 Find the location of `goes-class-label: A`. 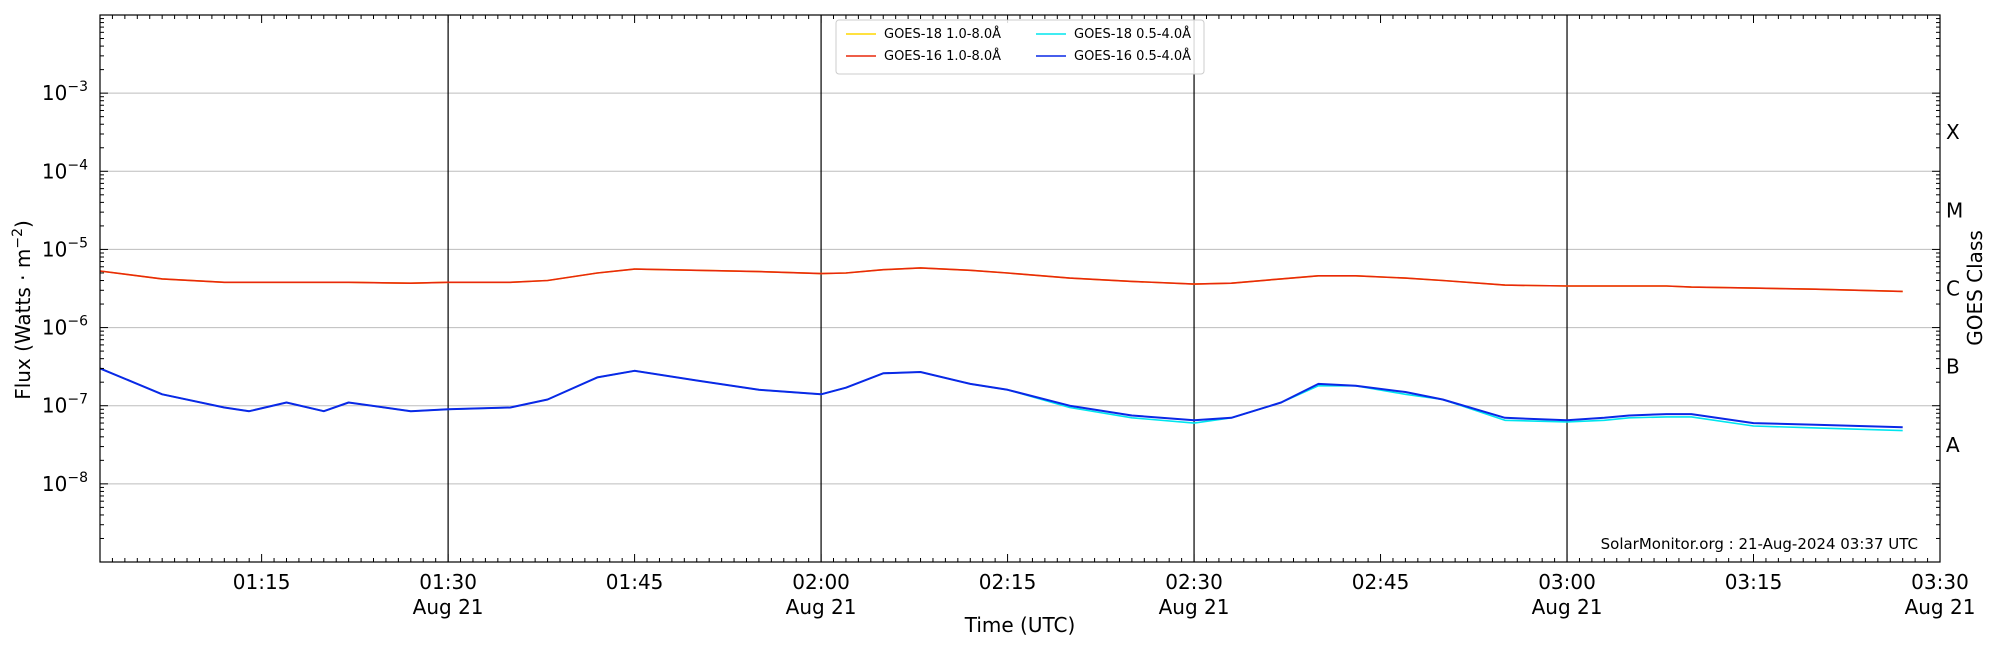

goes-class-label: A is located at coordinates (1953, 445).